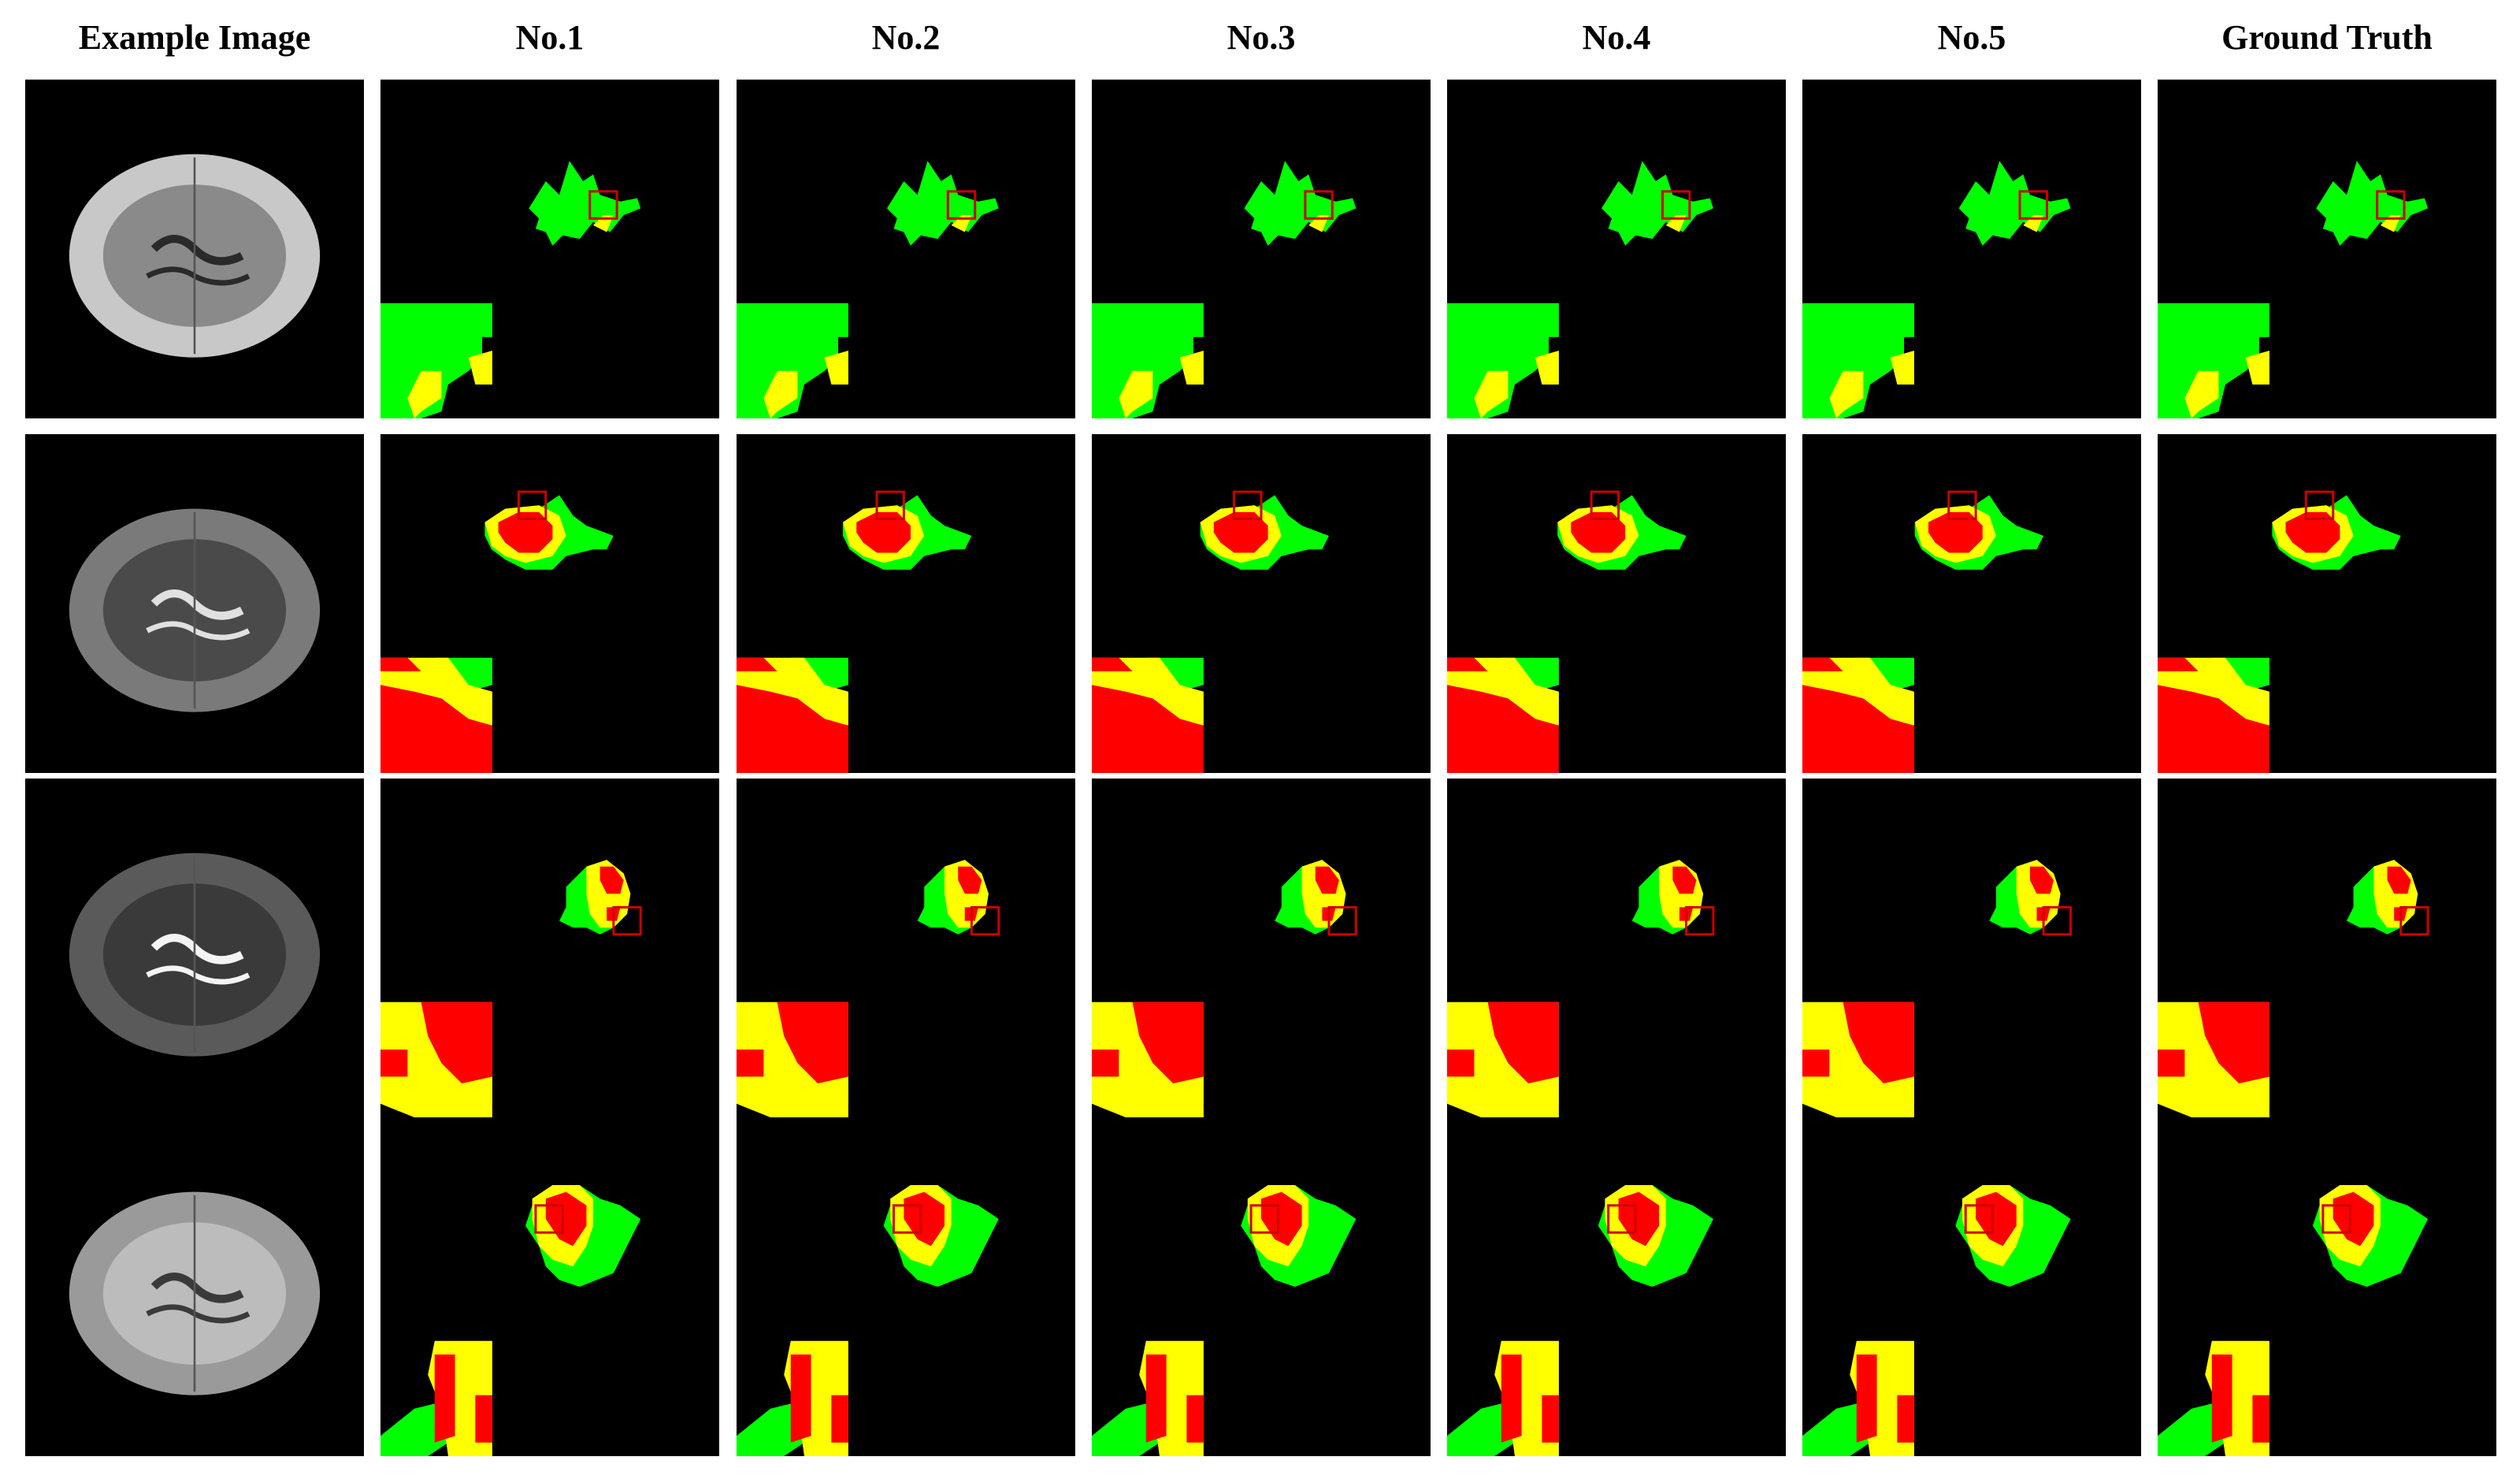 Image resolution: width=2520 pixels, height=1479 pixels. I want to click on segmentation-tile-r3-c1, so click(549, 948).